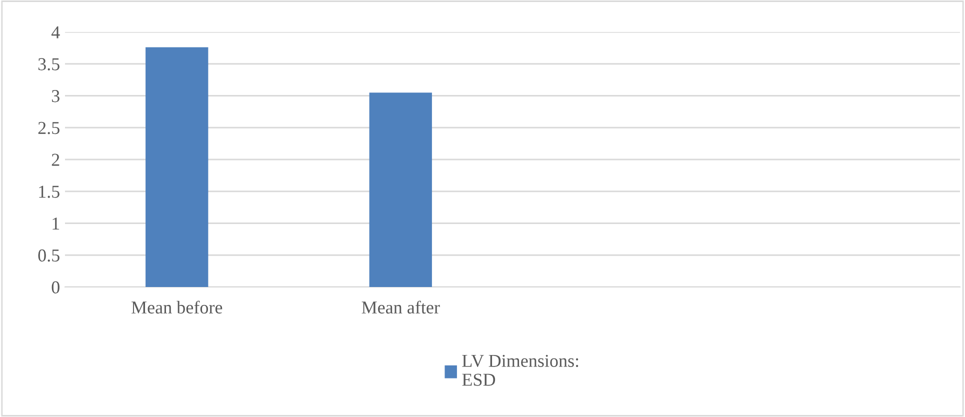 This screenshot has height=417, width=965. What do you see at coordinates (49, 64) in the screenshot?
I see `y-tick-label: 3.5` at bounding box center [49, 64].